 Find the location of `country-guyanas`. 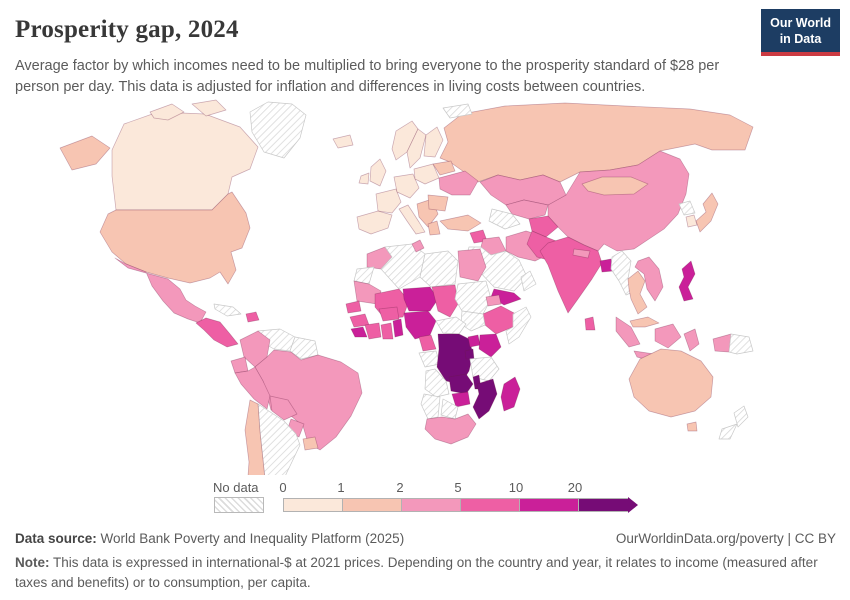

country-guyanas is located at coordinates (304, 348).